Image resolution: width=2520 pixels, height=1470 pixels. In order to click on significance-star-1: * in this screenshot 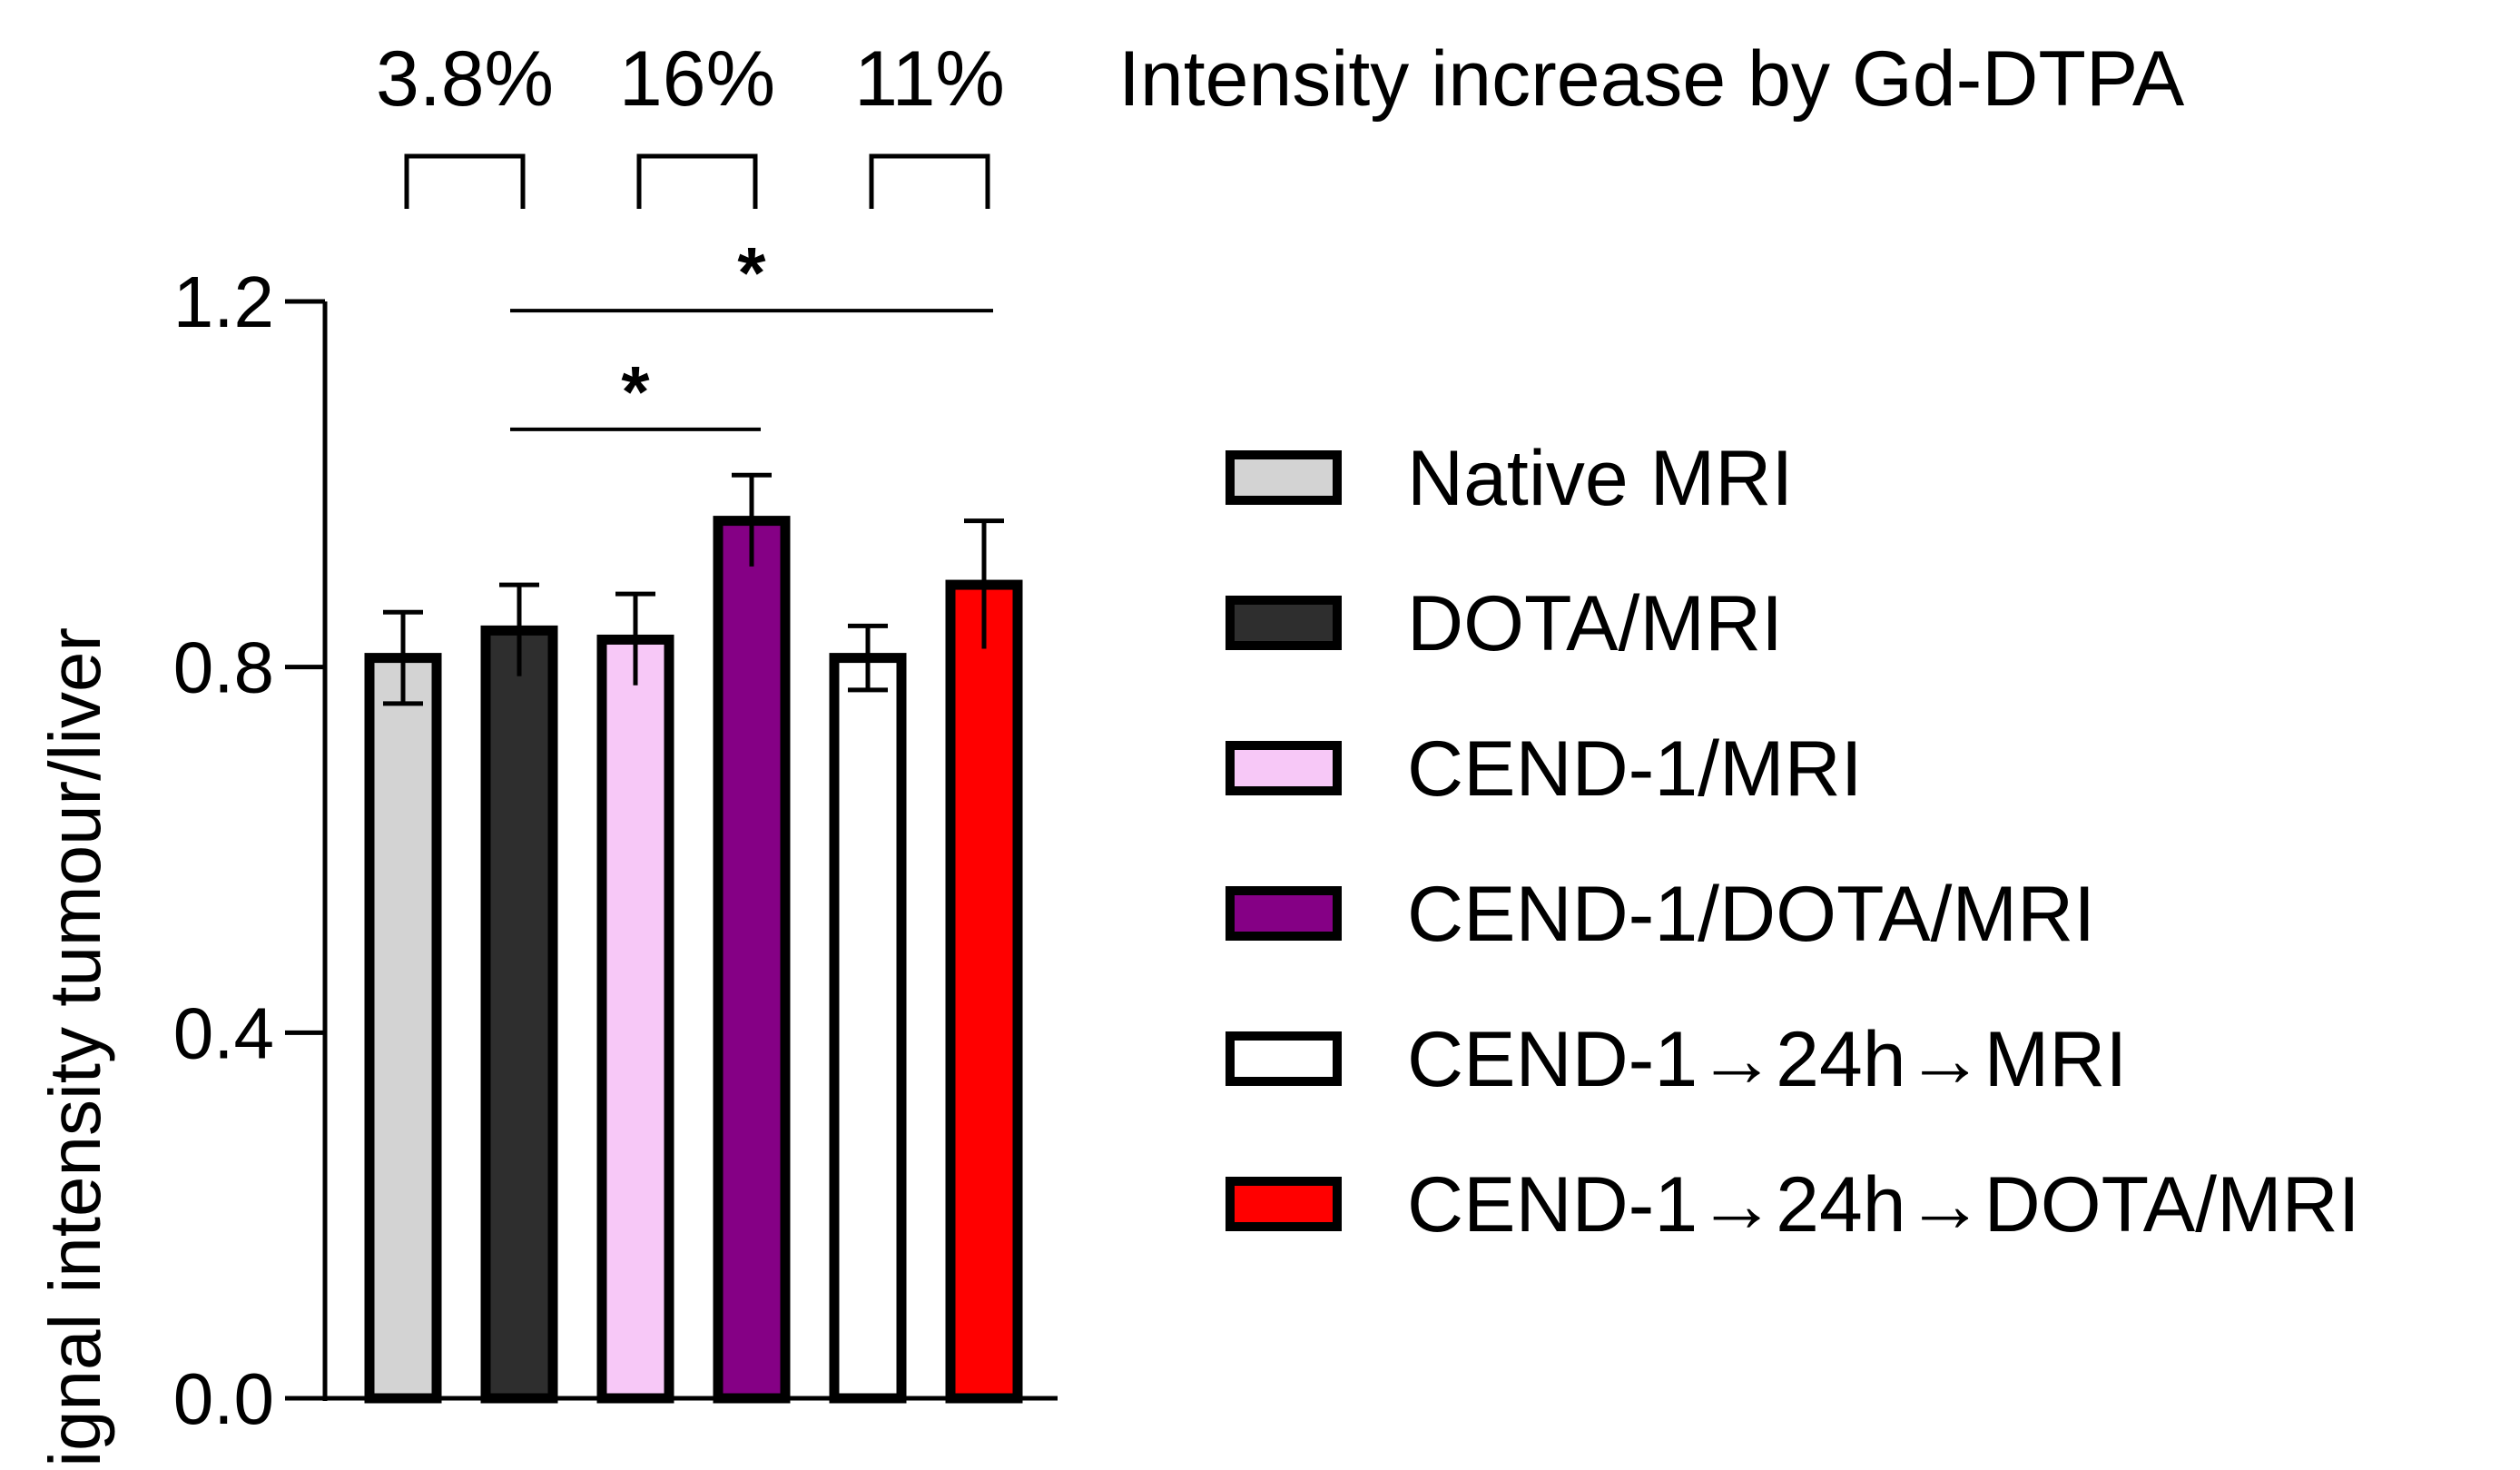, I will do `click(636, 391)`.